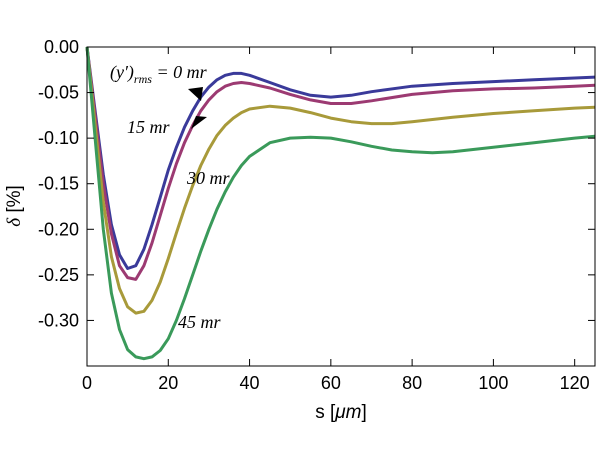 This screenshot has width=600, height=450. I want to click on annotation-30mr: 30 mr, so click(208, 178).